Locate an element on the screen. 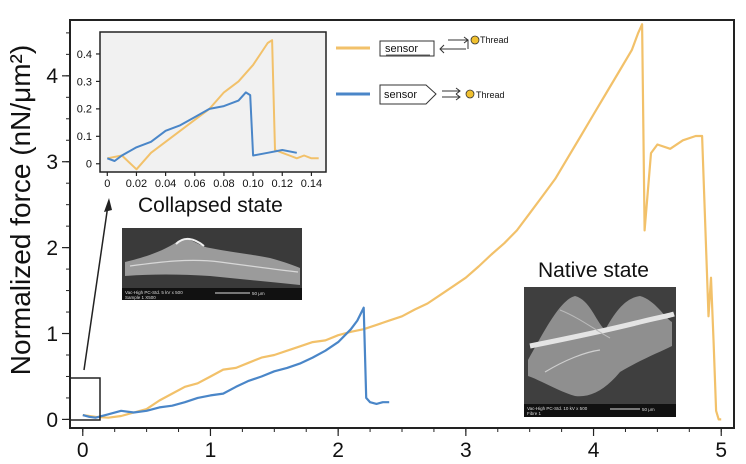 This screenshot has width=746, height=464. sem-collapsed-scale: 50 μm is located at coordinates (258, 293).